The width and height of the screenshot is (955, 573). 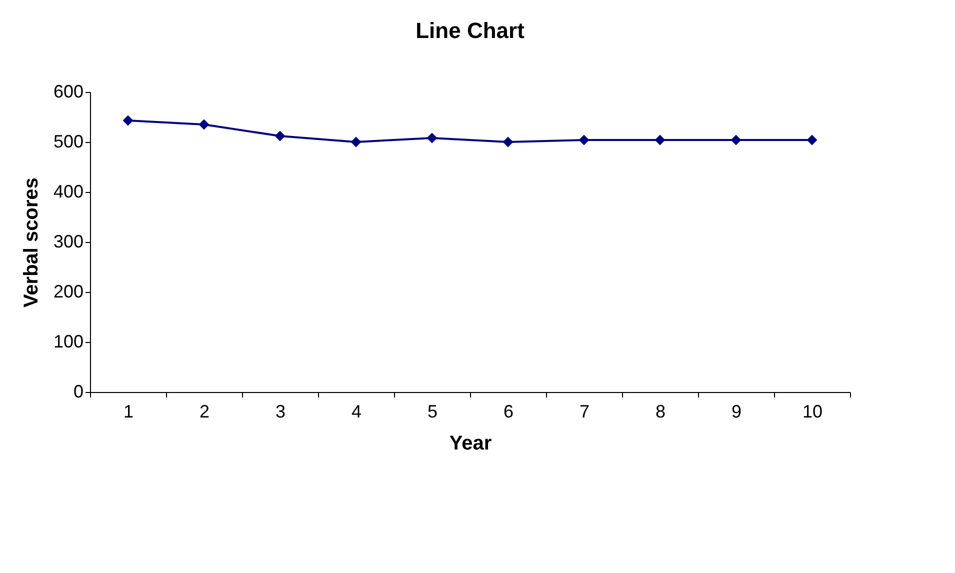 What do you see at coordinates (508, 412) in the screenshot?
I see `x-tick-label: 6` at bounding box center [508, 412].